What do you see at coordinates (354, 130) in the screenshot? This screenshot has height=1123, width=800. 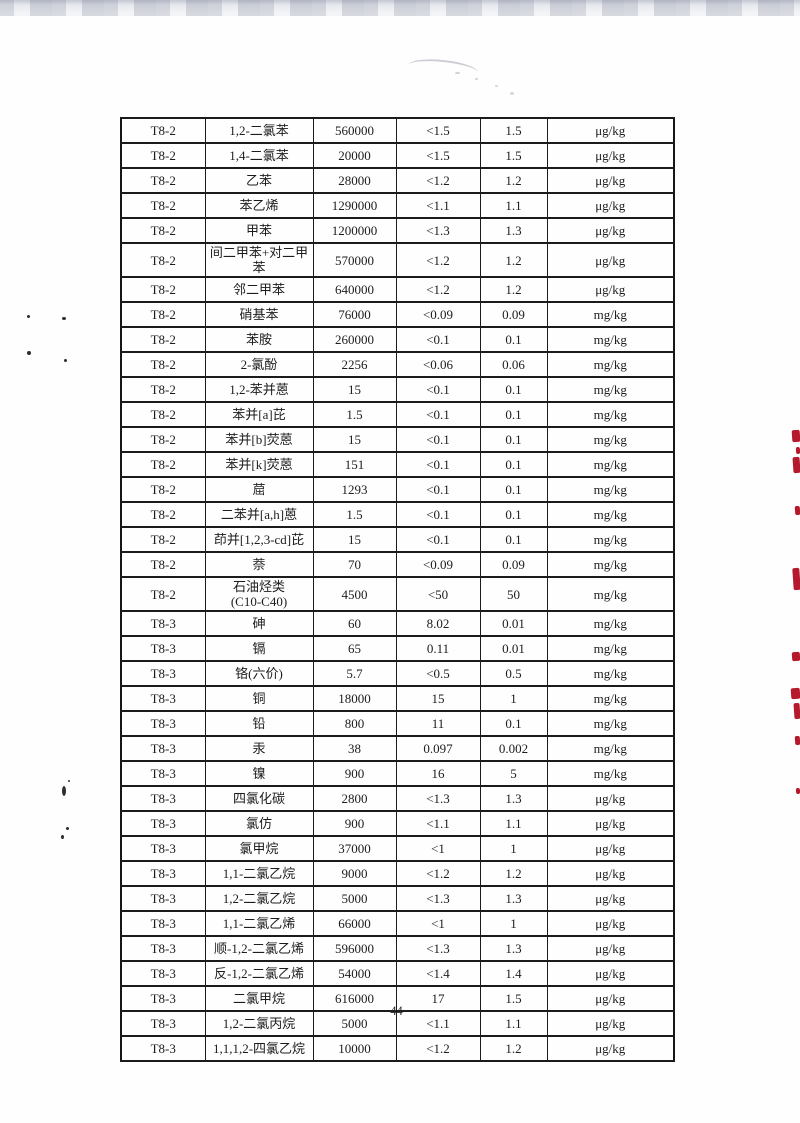 I see `value-cell: 560000` at bounding box center [354, 130].